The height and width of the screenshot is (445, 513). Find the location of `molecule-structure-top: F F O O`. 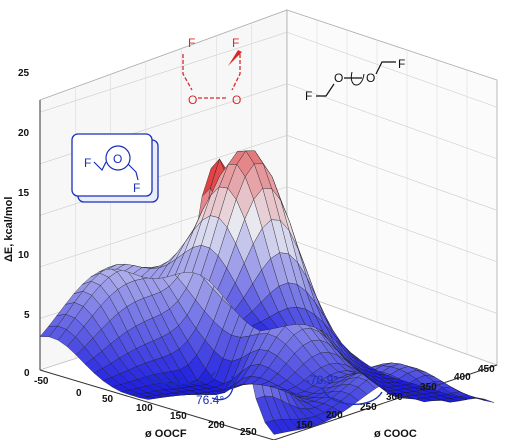

molecule-structure-top: F F O O is located at coordinates (212, 71).